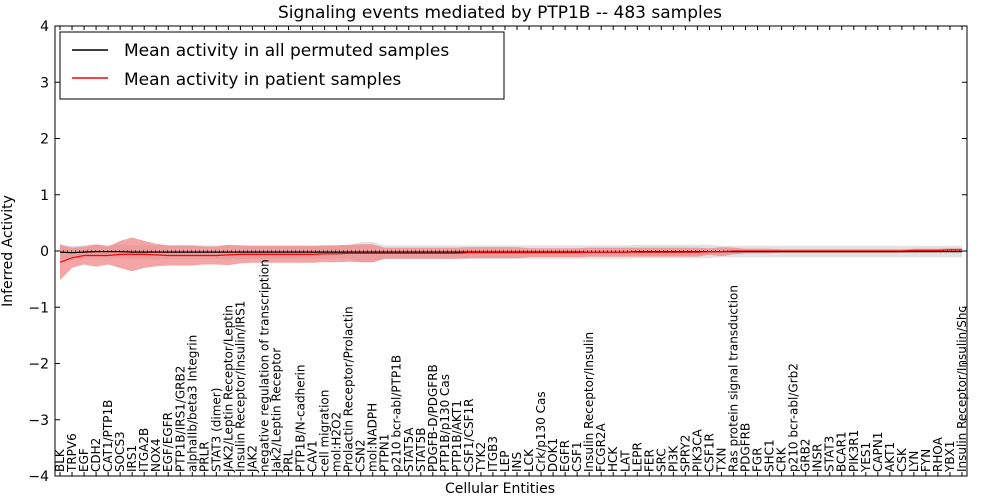  Describe the element at coordinates (313, 456) in the screenshot. I see `x-tick-label: CAV1` at that location.